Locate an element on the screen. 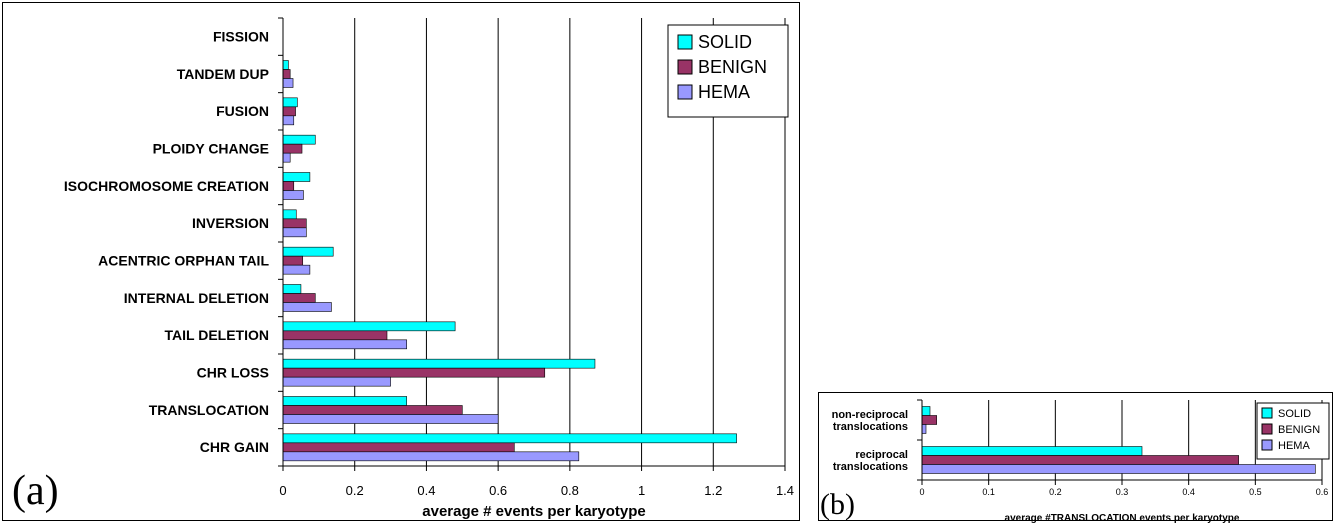 This screenshot has width=1337, height=525. category-label: INTERNAL DELETION is located at coordinates (196, 298).